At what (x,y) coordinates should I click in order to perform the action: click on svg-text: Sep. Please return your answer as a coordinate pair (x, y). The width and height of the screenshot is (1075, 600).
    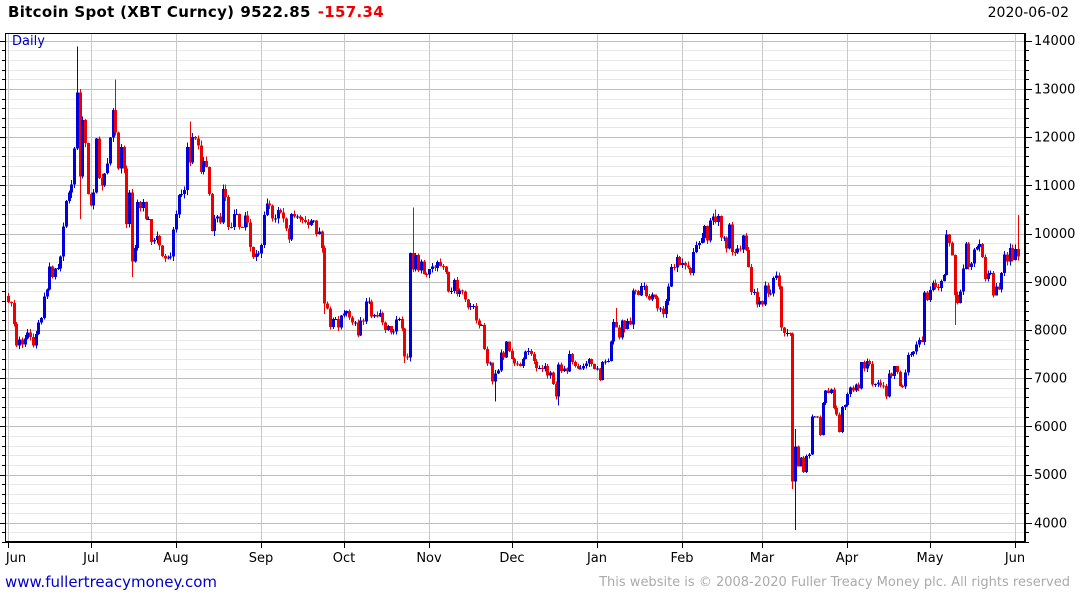
    Looking at the image, I should click on (261, 558).